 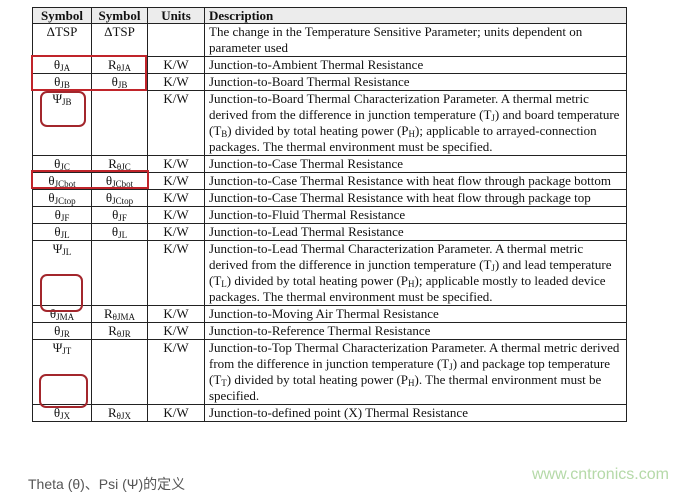 I want to click on symbol-cell: θJF, so click(x=62, y=215).